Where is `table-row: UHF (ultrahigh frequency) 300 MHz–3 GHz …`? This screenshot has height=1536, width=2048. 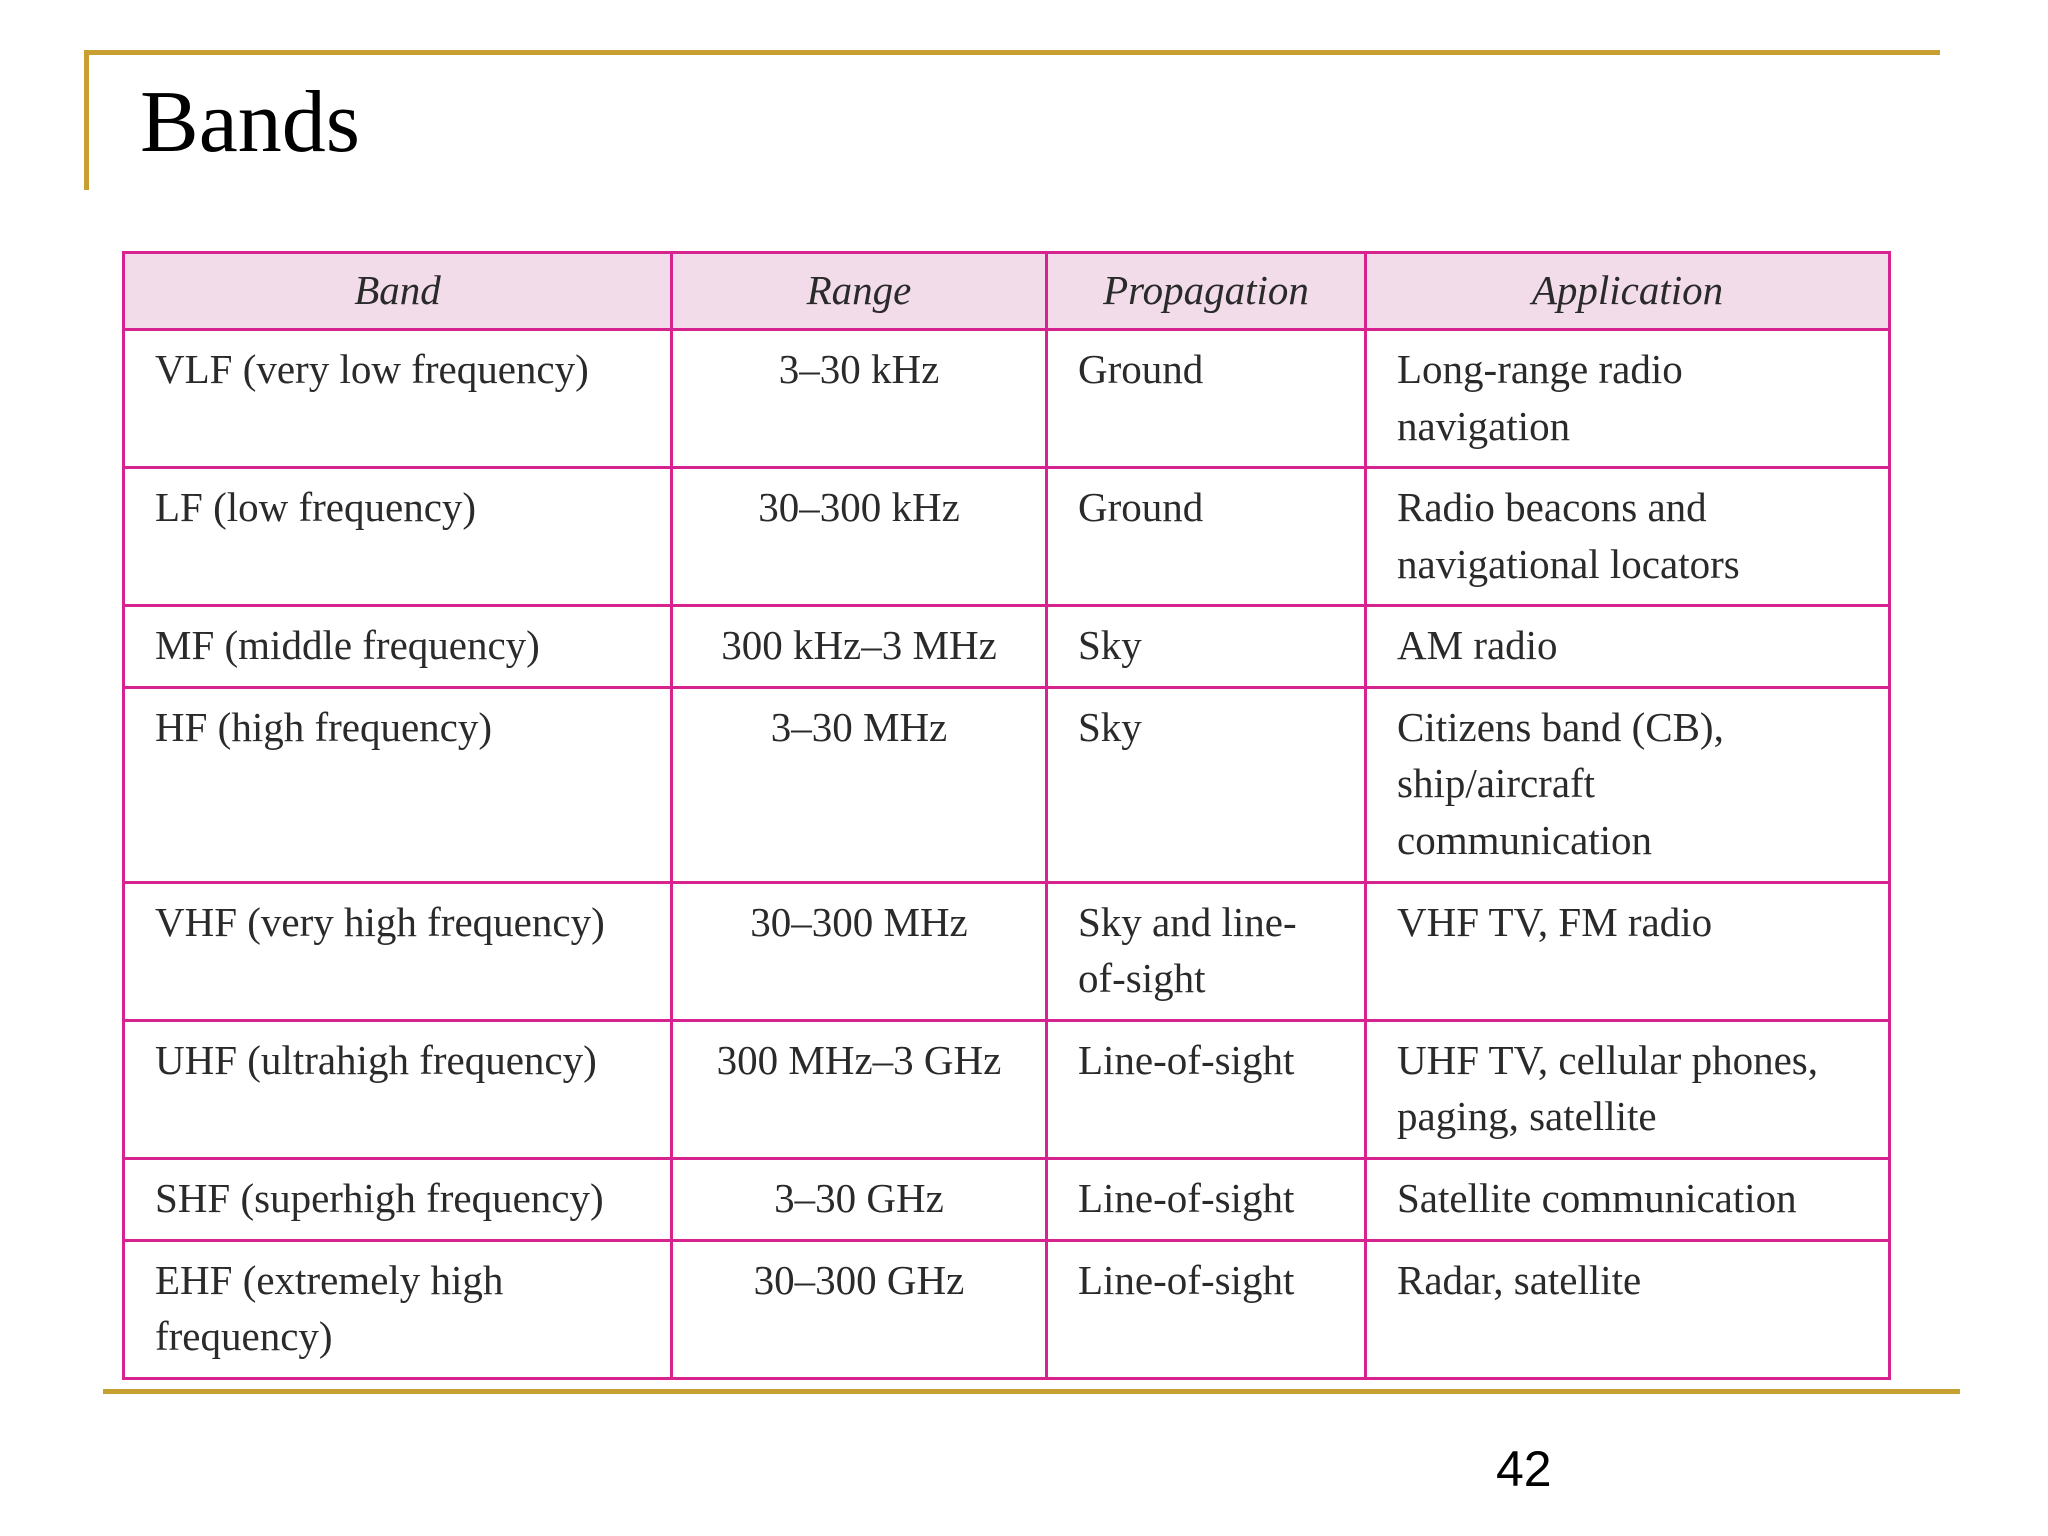
table-row: UHF (ultrahigh frequency) 300 MHz–3 GHz … is located at coordinates (1006, 1089).